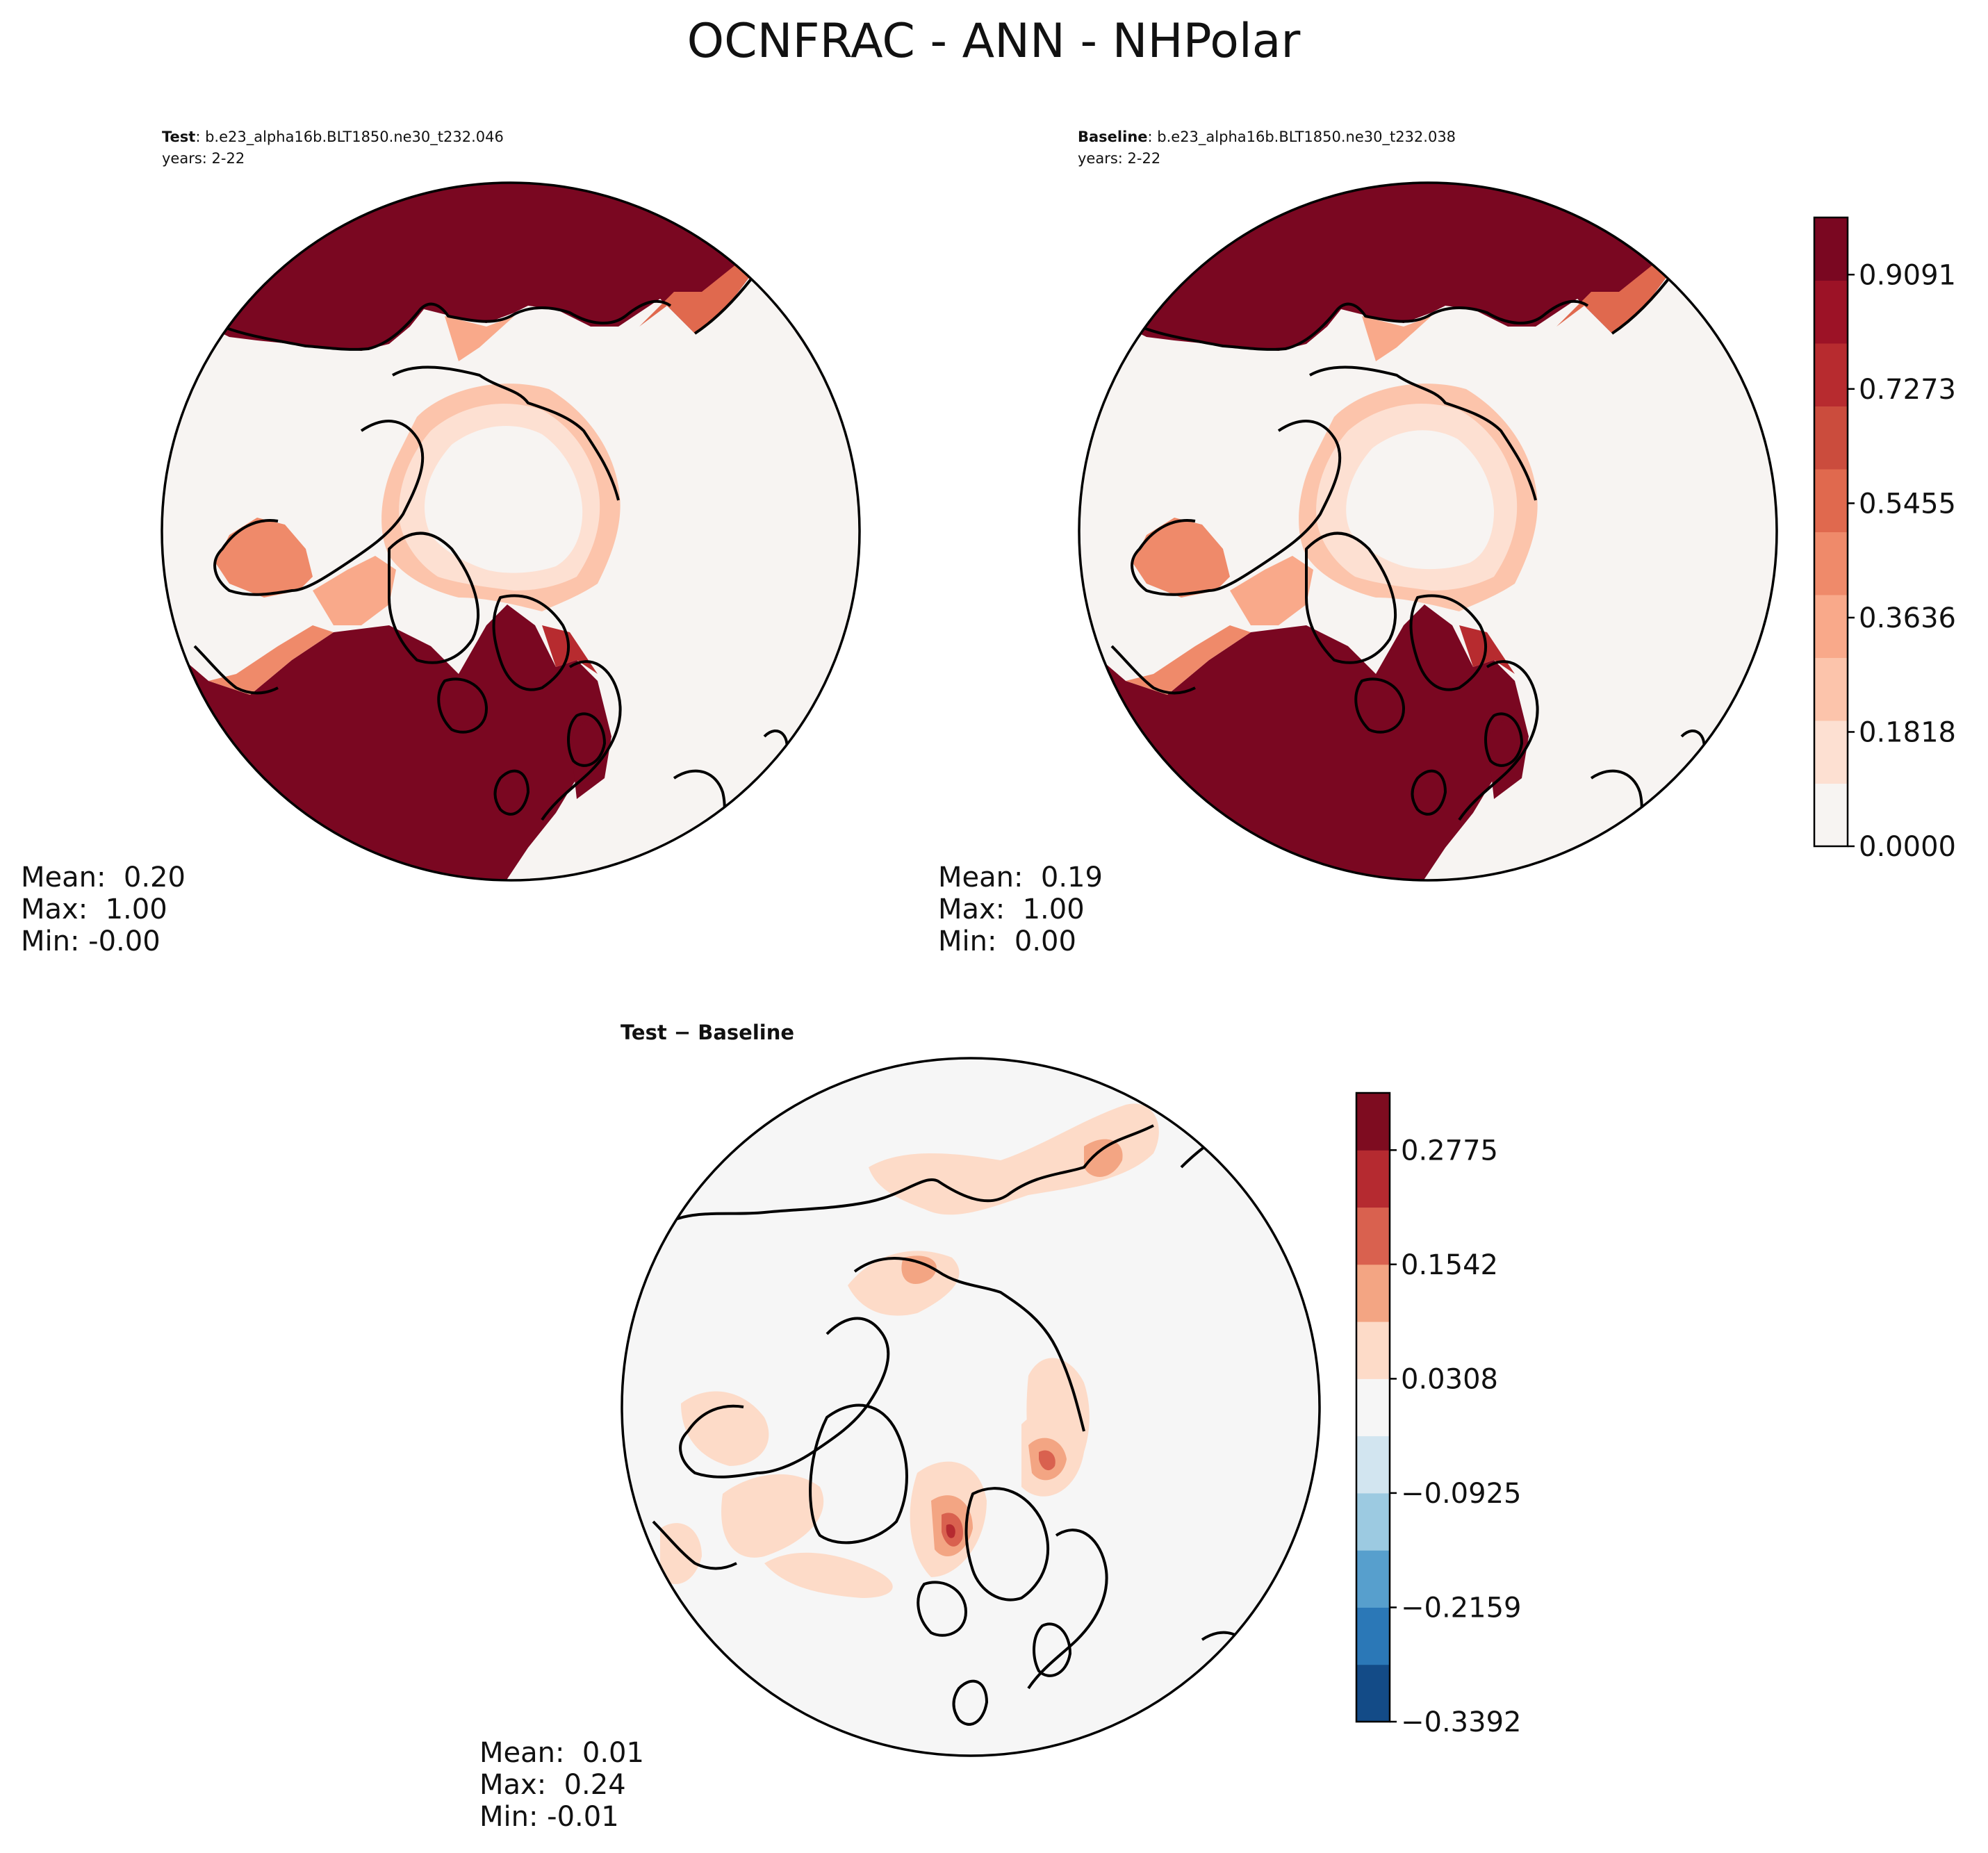  I want to click on test-case: : b.e23_alpha16b.BLT1850.ne30_t232.046, so click(349, 137).